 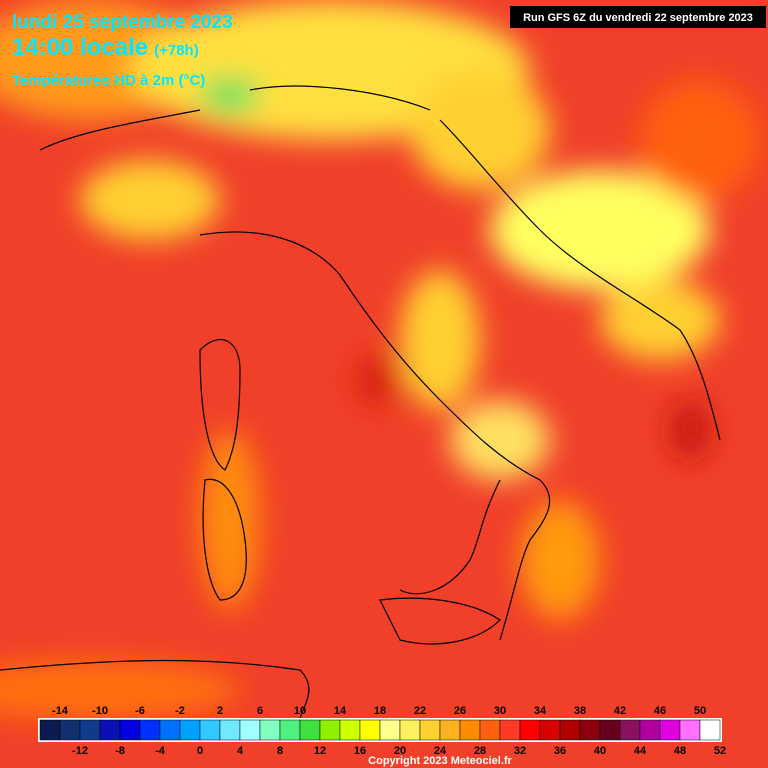 I want to click on legend-tick-label: 52, so click(x=720, y=751).